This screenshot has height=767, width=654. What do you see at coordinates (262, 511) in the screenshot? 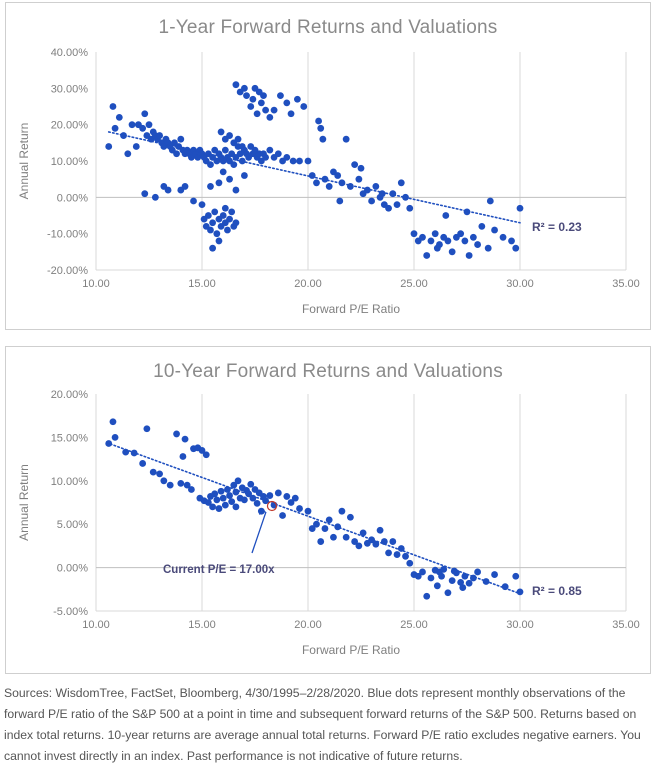
I see `callout-arrowhead` at bounding box center [262, 511].